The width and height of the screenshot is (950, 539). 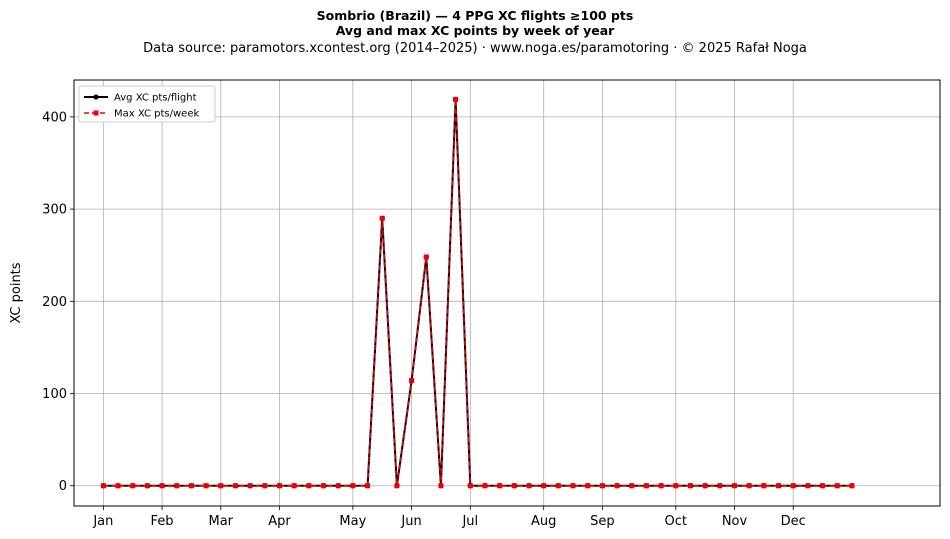 What do you see at coordinates (54, 210) in the screenshot?
I see `y-tick-label: 300` at bounding box center [54, 210].